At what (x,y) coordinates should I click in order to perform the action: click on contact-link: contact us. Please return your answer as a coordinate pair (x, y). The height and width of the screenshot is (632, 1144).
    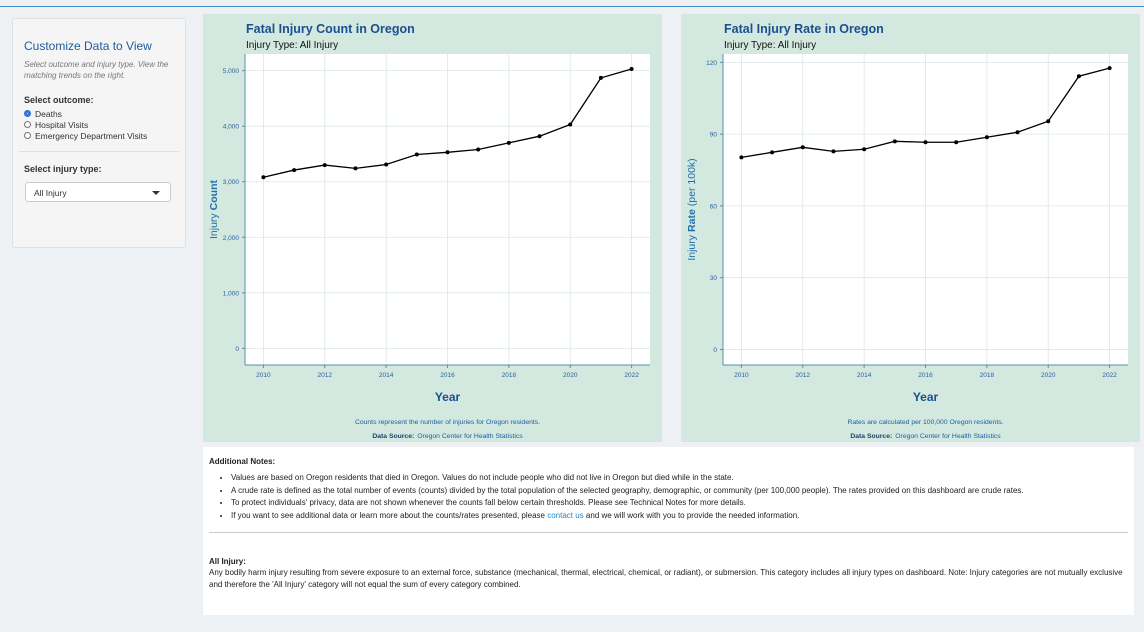
    Looking at the image, I should click on (565, 515).